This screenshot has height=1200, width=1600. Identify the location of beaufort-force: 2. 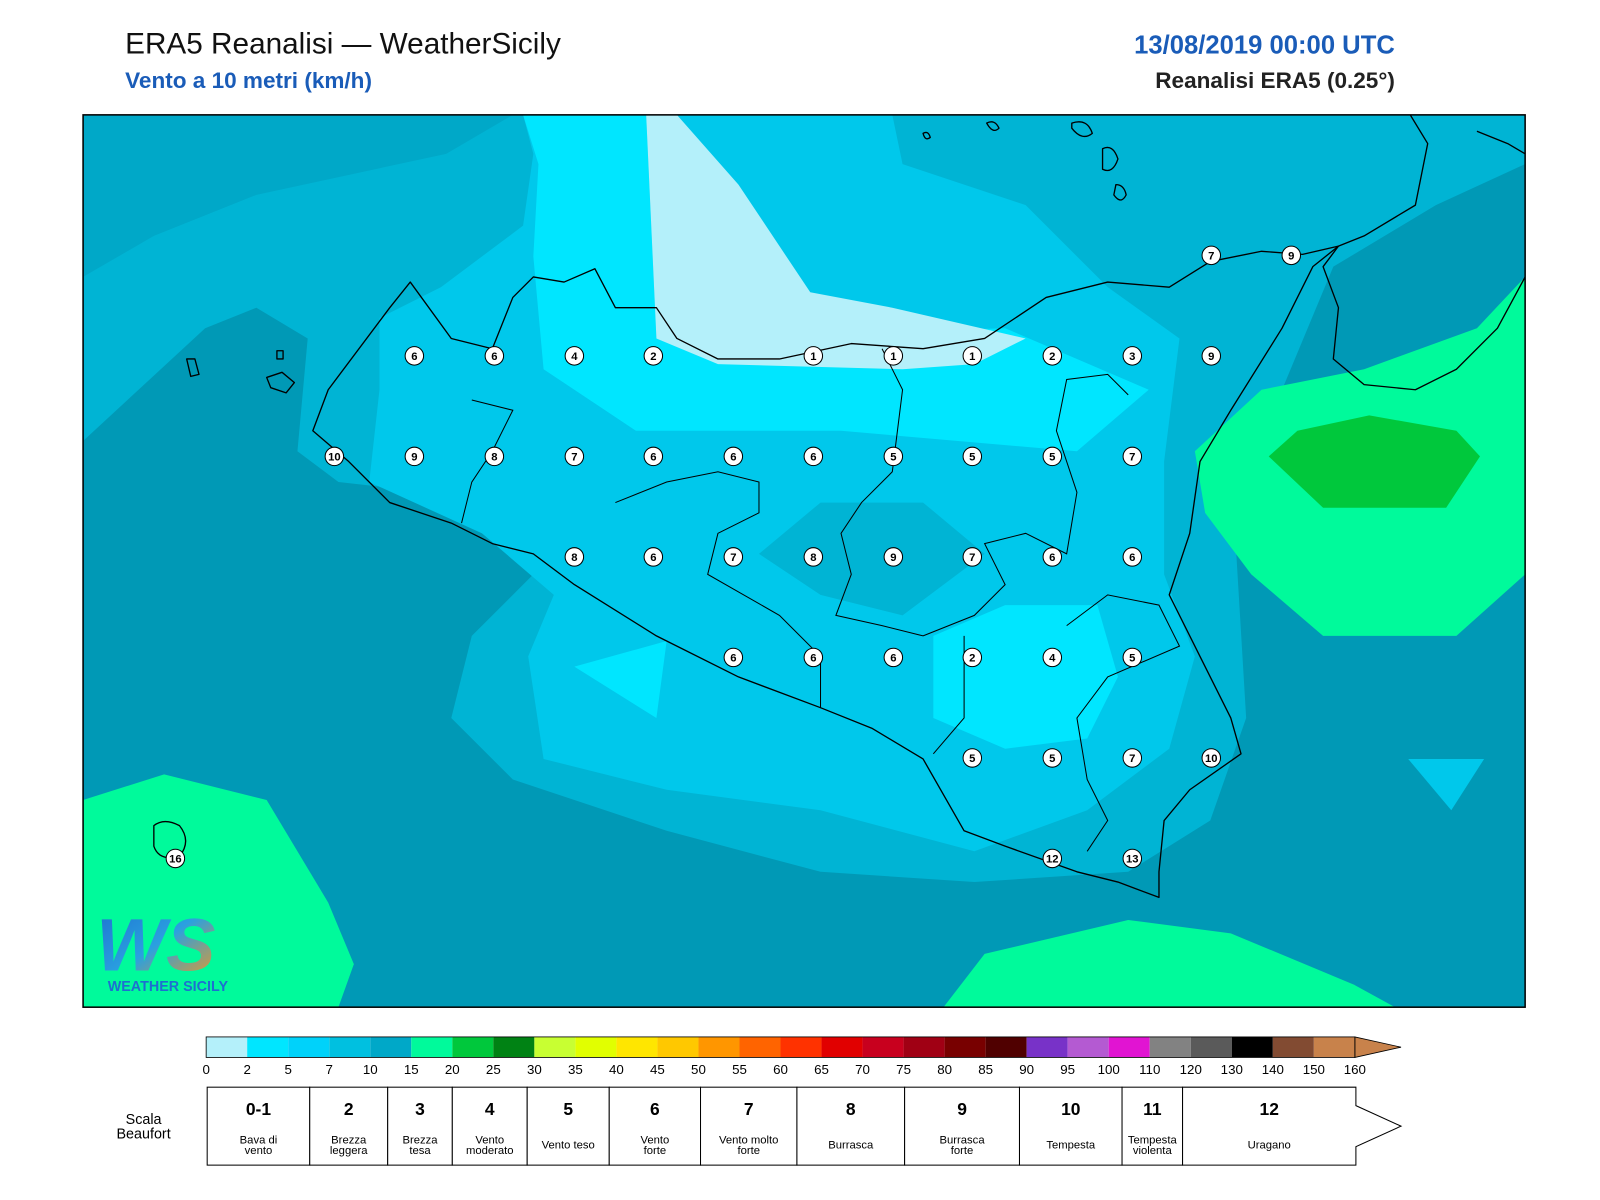
(349, 1109).